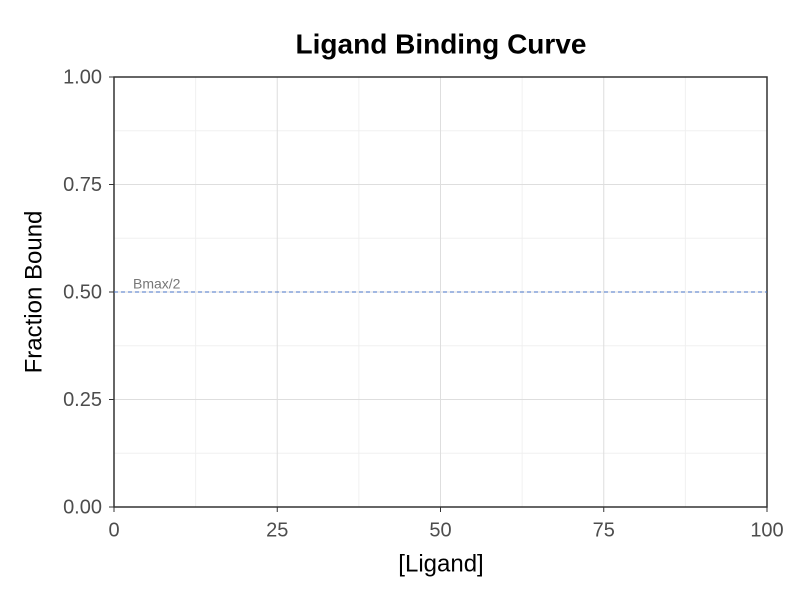  What do you see at coordinates (82, 292) in the screenshot?
I see `y-tick-label: 0.50` at bounding box center [82, 292].